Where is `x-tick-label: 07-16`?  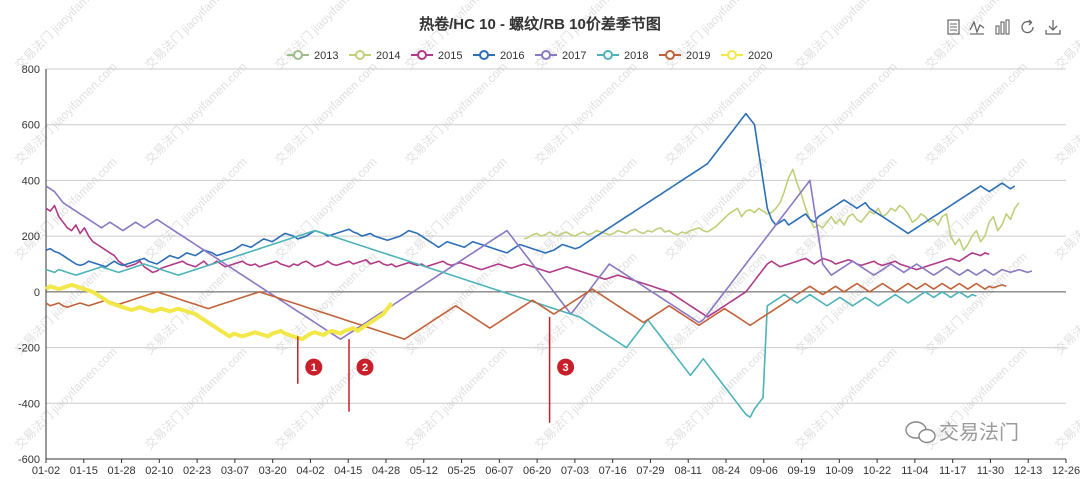
x-tick-label: 07-16 is located at coordinates (613, 471).